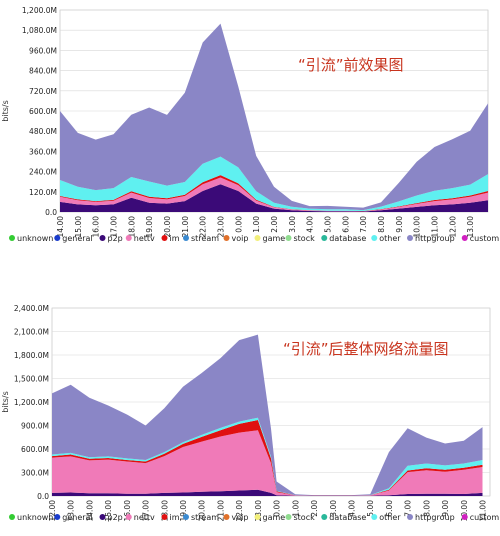 The height and width of the screenshot is (536, 500). Describe the element at coordinates (274, 238) in the screenshot. I see `legend-label-game: game` at that location.